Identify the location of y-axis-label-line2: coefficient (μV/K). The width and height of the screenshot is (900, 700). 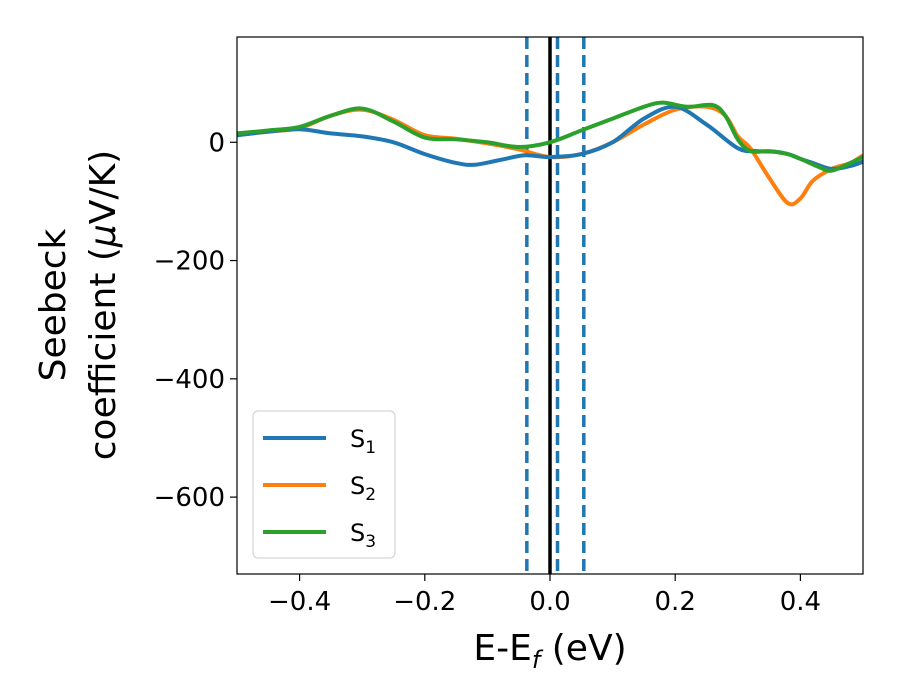
(103, 305).